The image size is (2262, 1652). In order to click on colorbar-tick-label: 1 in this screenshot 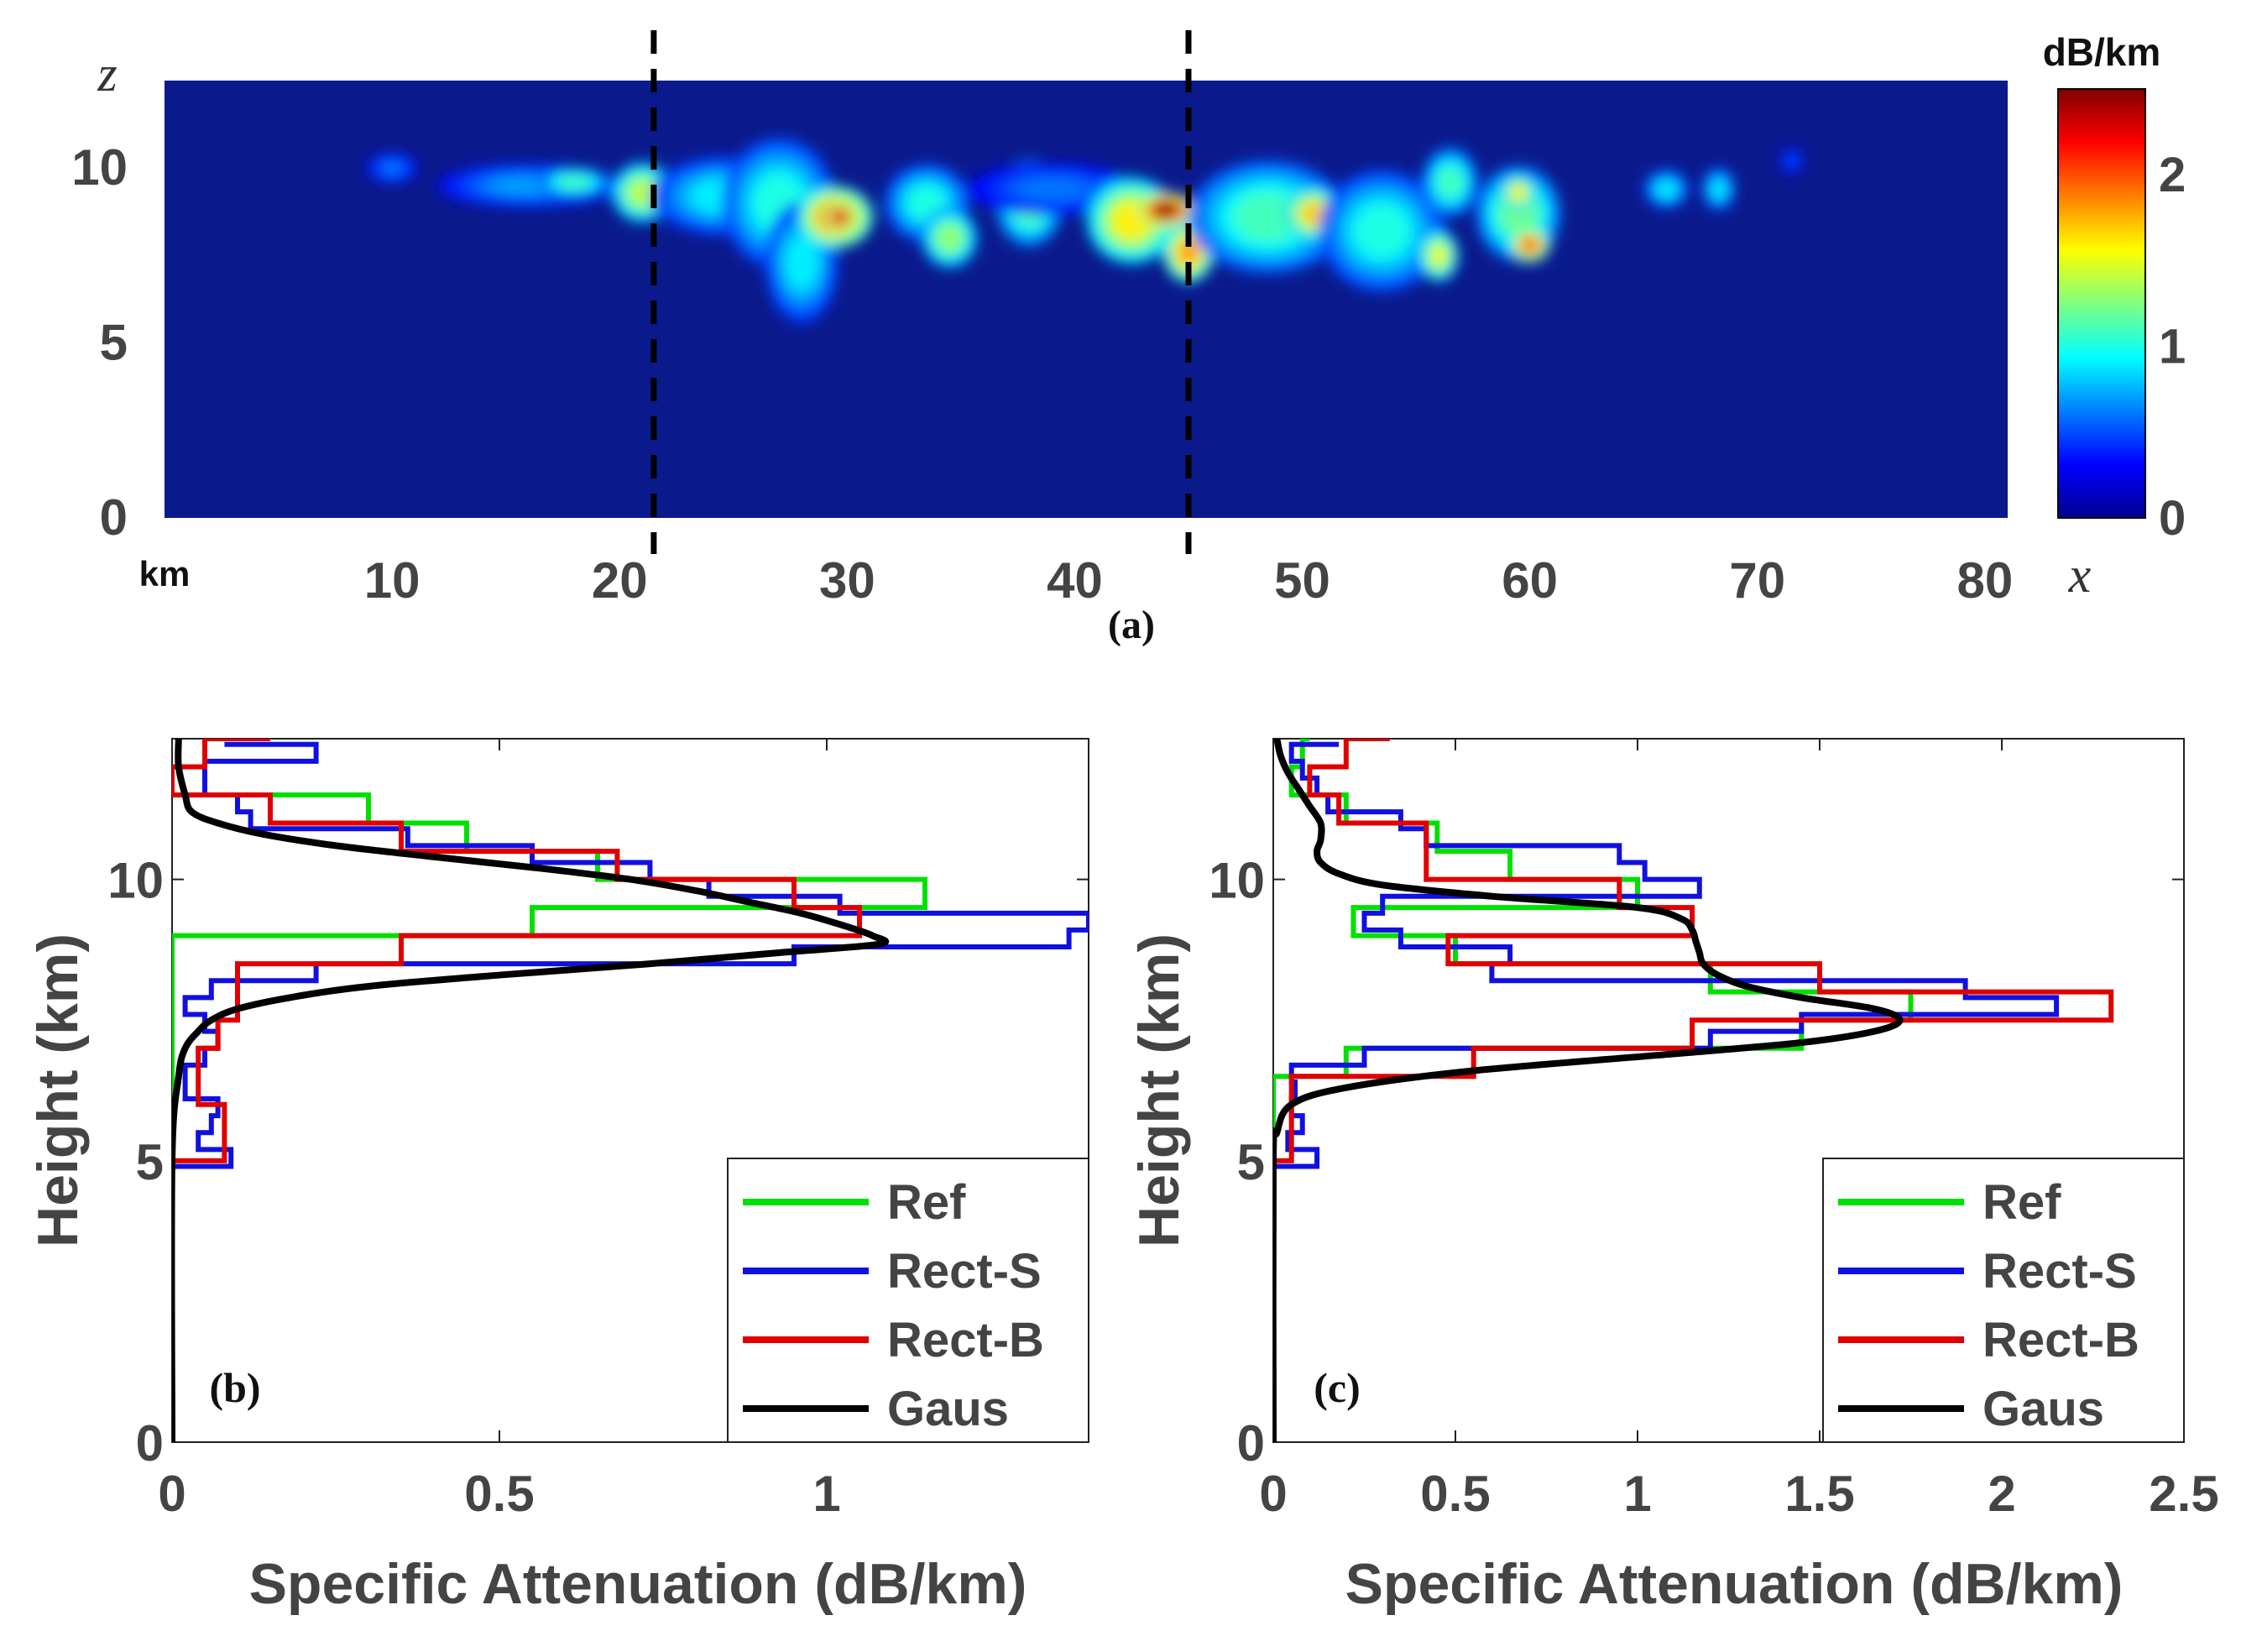, I will do `click(2172, 347)`.